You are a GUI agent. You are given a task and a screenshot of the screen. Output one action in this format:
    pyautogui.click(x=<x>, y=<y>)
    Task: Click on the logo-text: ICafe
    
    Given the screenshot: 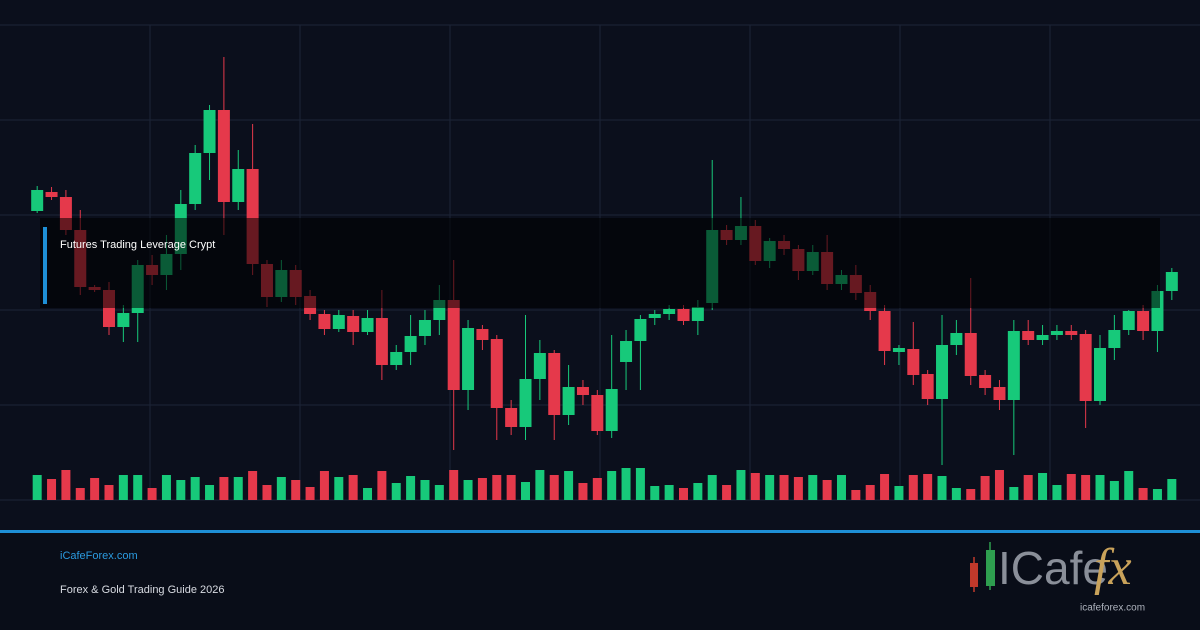 What is the action you would take?
    pyautogui.click(x=1053, y=568)
    